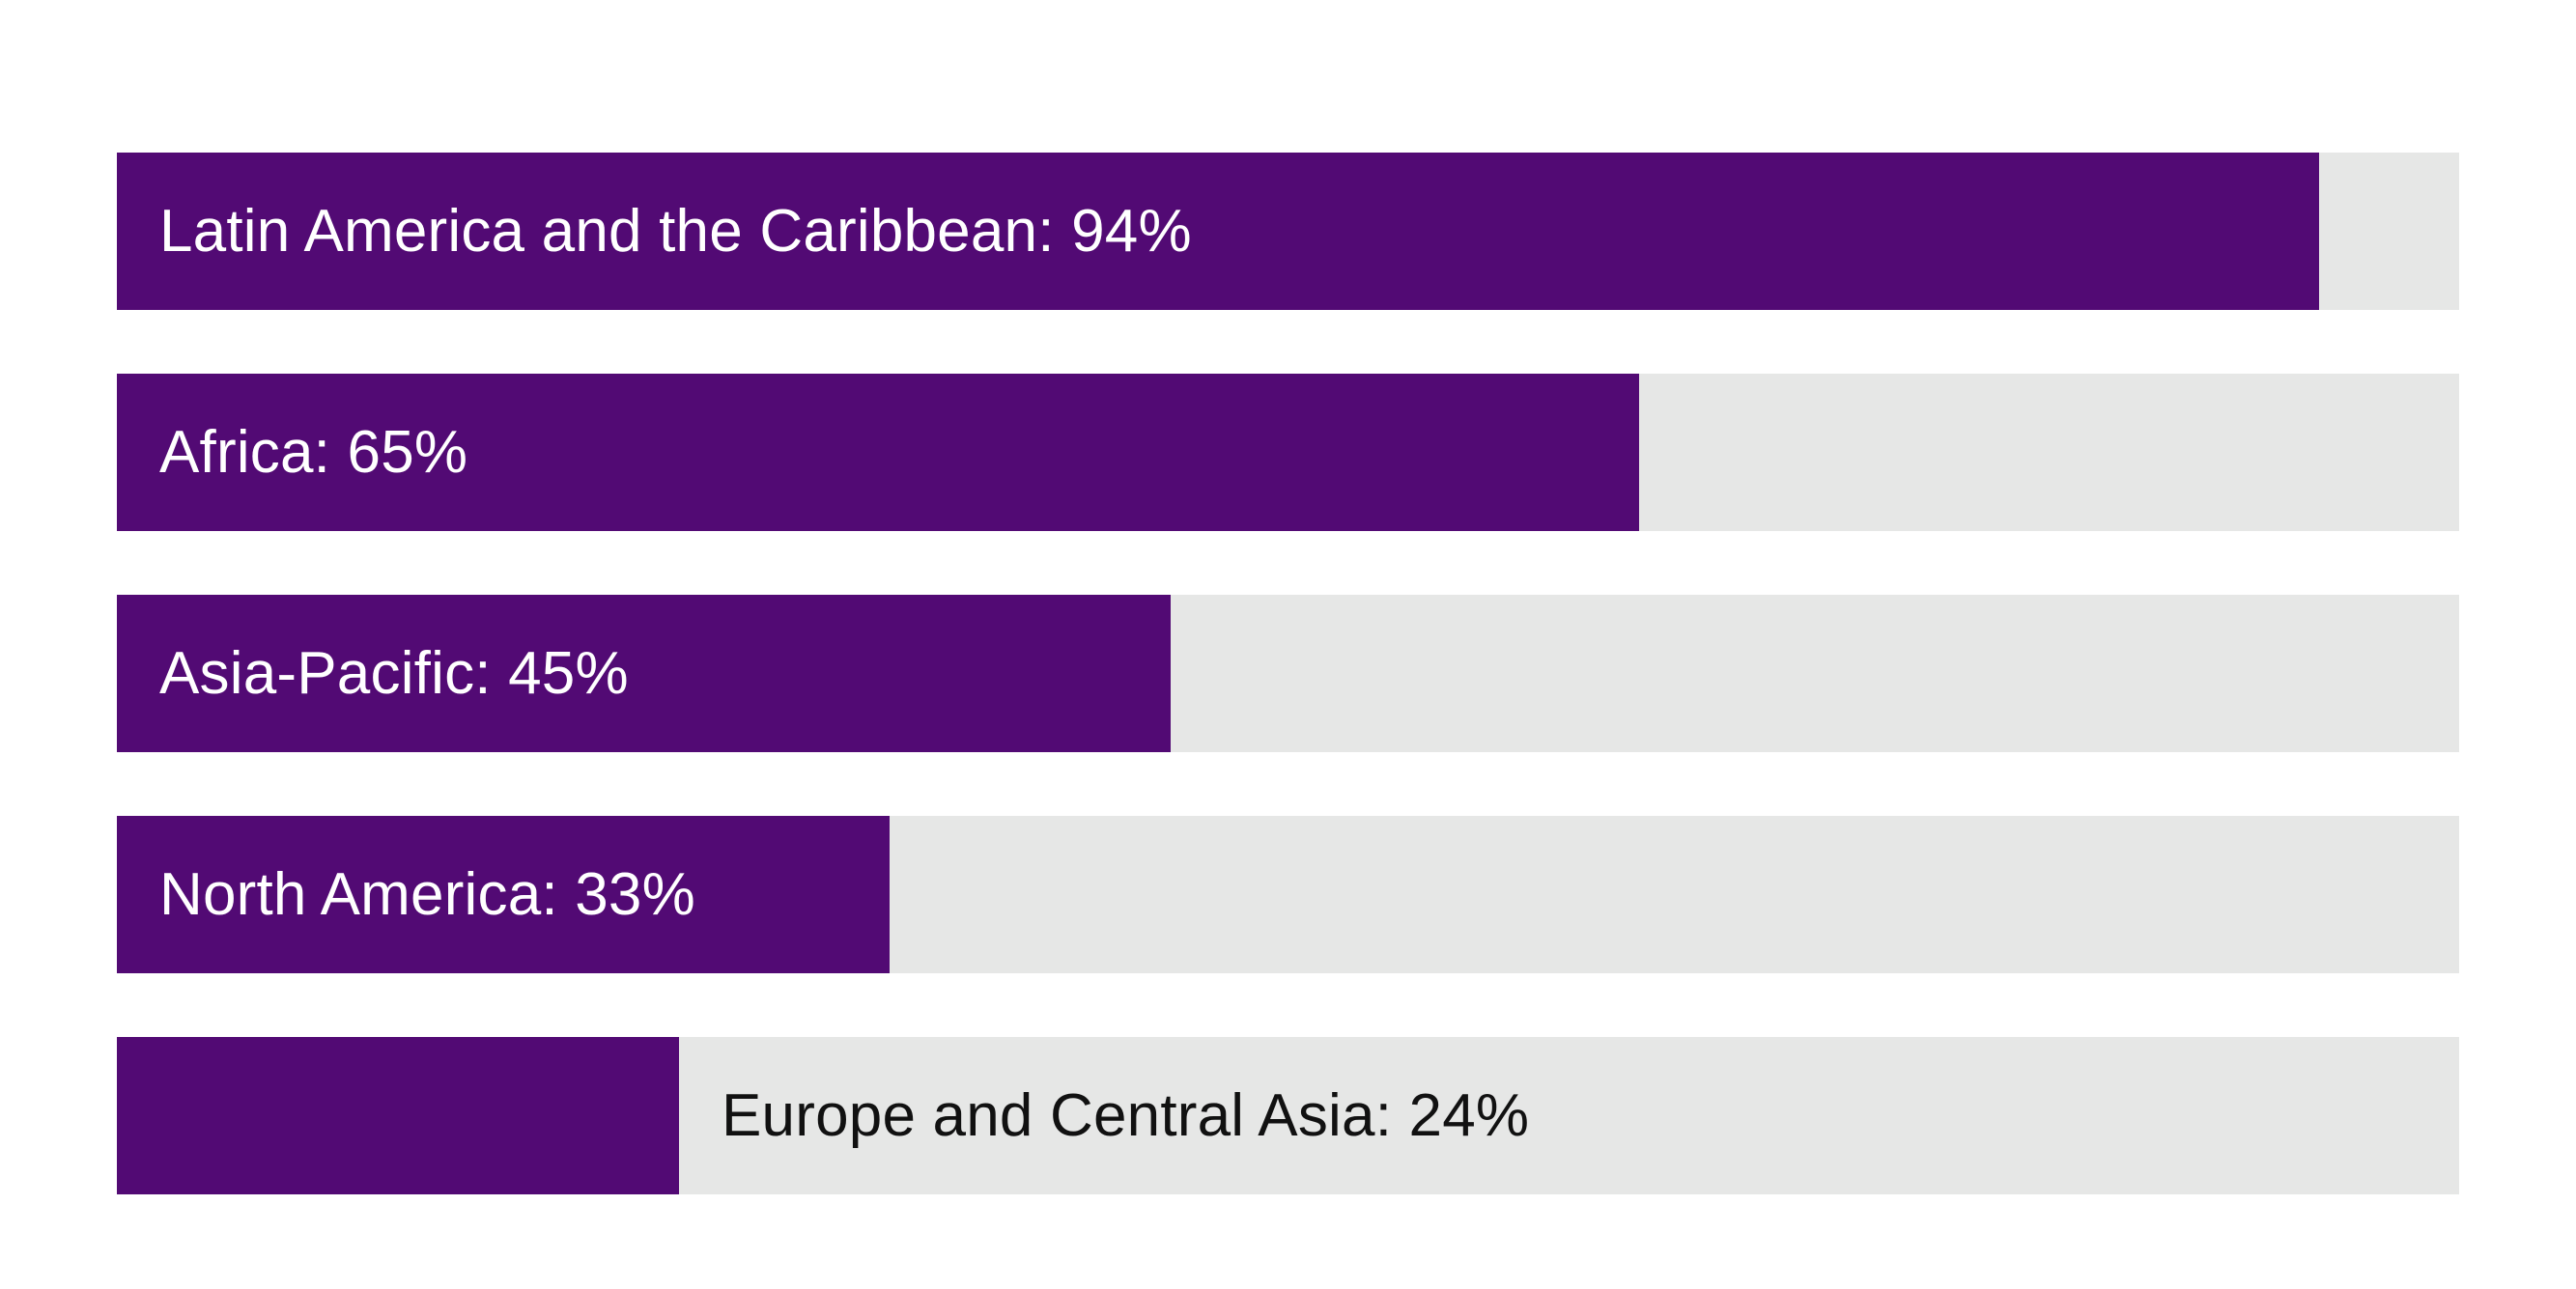 Image resolution: width=2576 pixels, height=1289 pixels. Describe the element at coordinates (1126, 1115) in the screenshot. I see `bar-label: Europe and Central Asia: 24%` at that location.